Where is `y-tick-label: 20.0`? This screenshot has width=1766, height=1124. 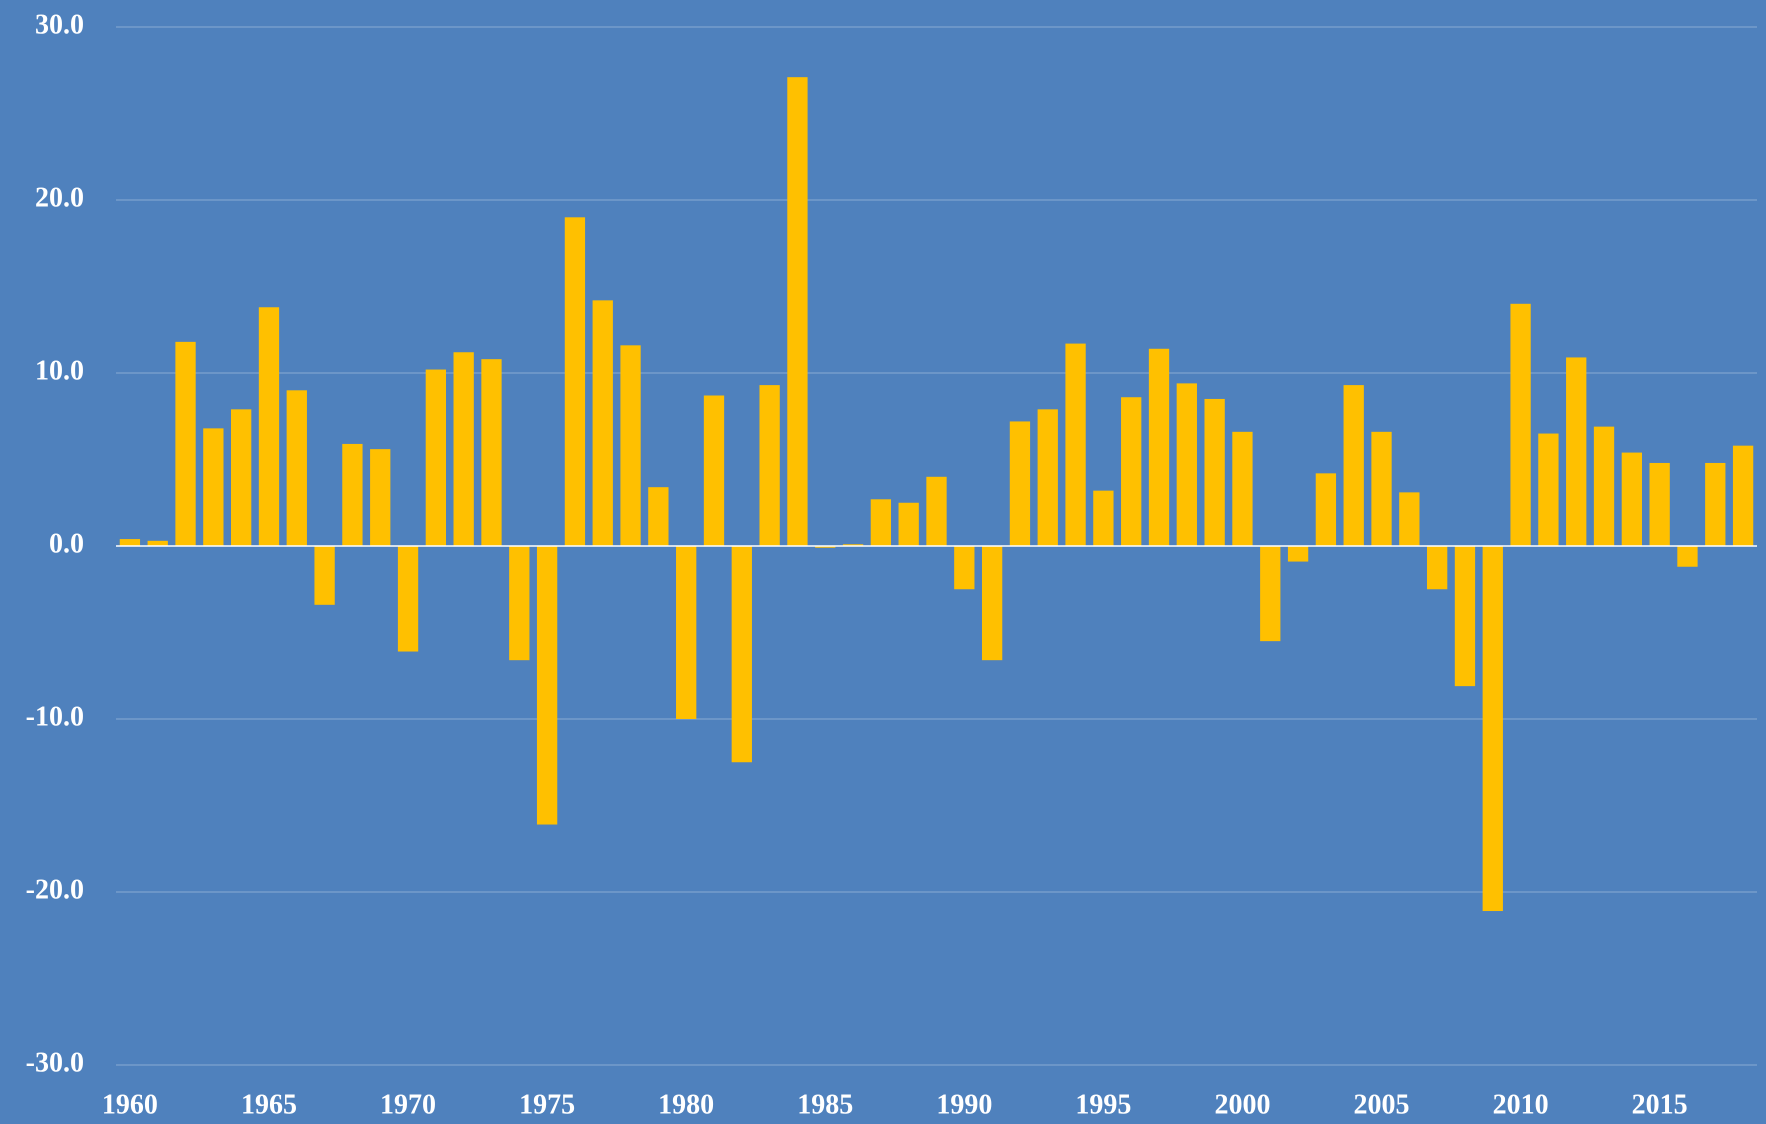 y-tick-label: 20.0 is located at coordinates (59, 197).